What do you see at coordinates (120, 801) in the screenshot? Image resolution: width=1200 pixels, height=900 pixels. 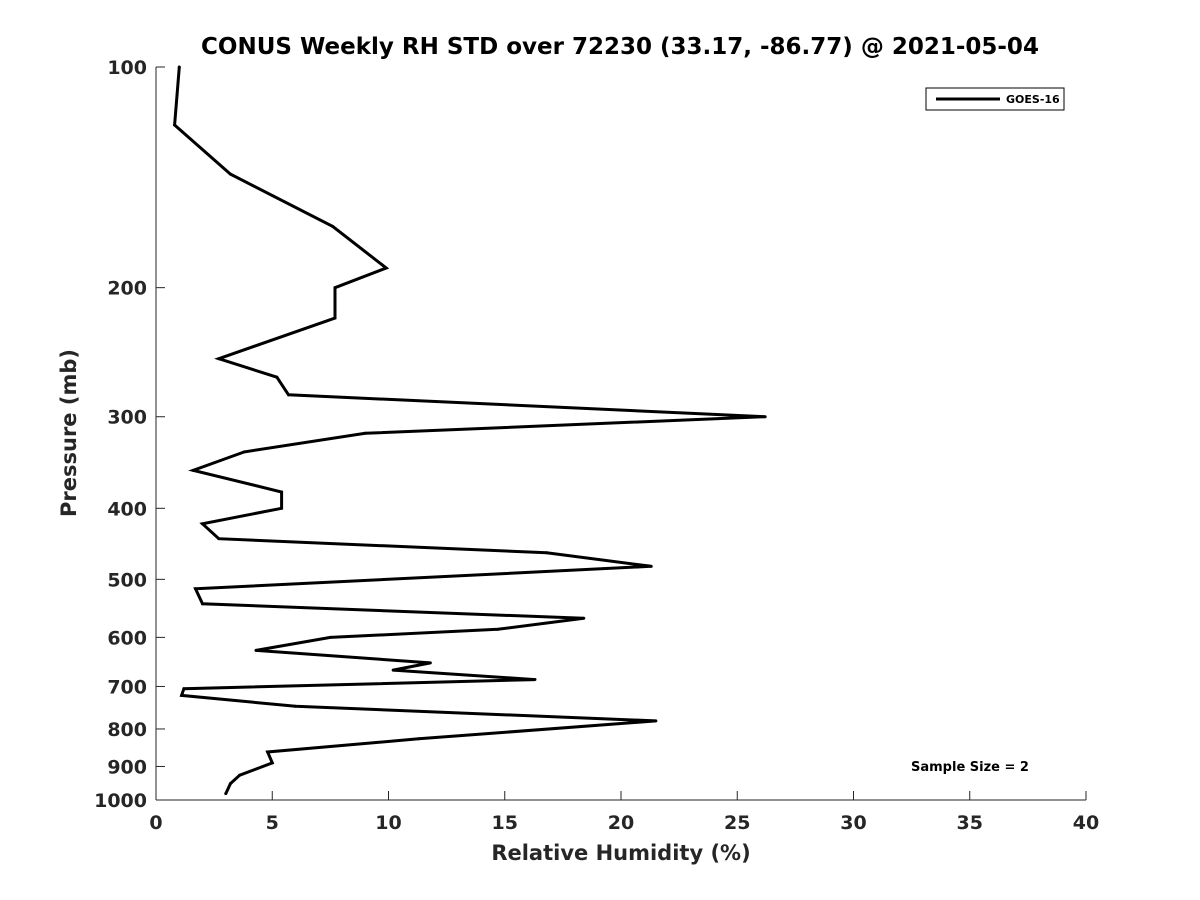 I see `y-tick-label-1000: 1000` at bounding box center [120, 801].